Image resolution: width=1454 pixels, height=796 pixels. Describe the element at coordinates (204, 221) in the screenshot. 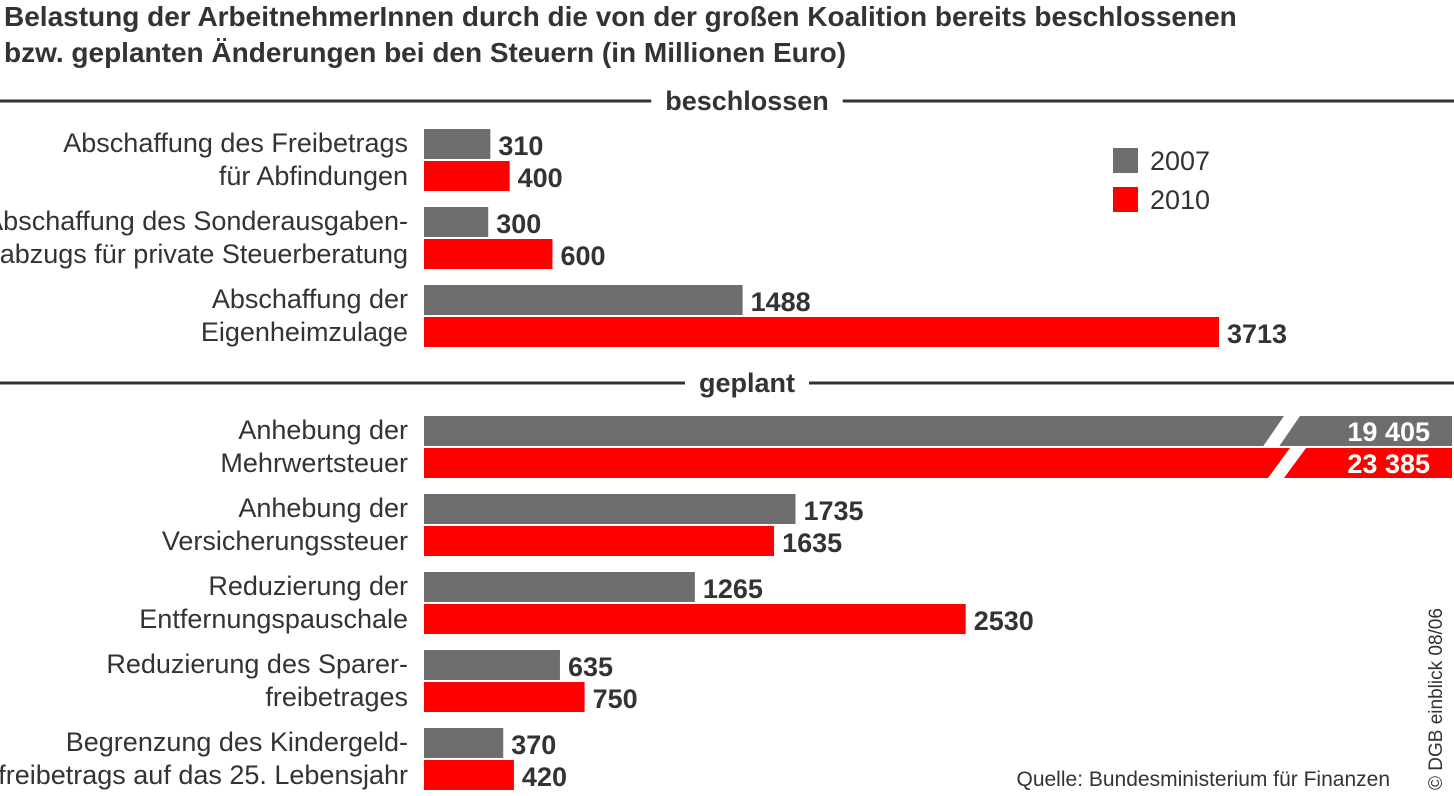

I see `category-label: Abschaffung des Sonderausgaben-` at that location.